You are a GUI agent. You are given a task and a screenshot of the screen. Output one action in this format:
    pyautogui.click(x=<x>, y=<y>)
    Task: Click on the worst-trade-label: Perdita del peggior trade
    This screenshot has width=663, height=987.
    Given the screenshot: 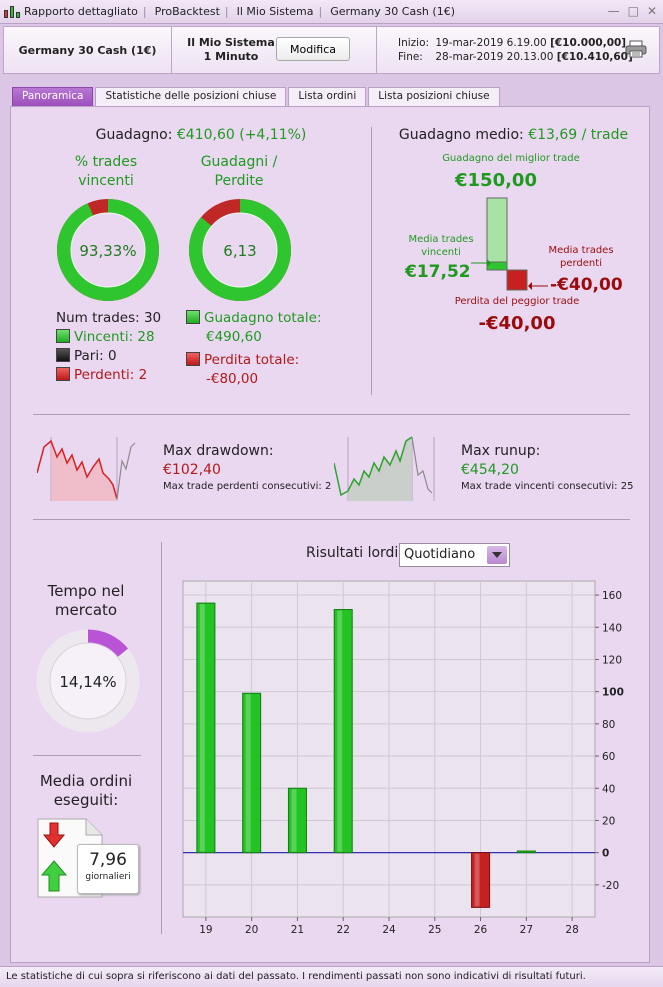 What is the action you would take?
    pyautogui.click(x=517, y=301)
    